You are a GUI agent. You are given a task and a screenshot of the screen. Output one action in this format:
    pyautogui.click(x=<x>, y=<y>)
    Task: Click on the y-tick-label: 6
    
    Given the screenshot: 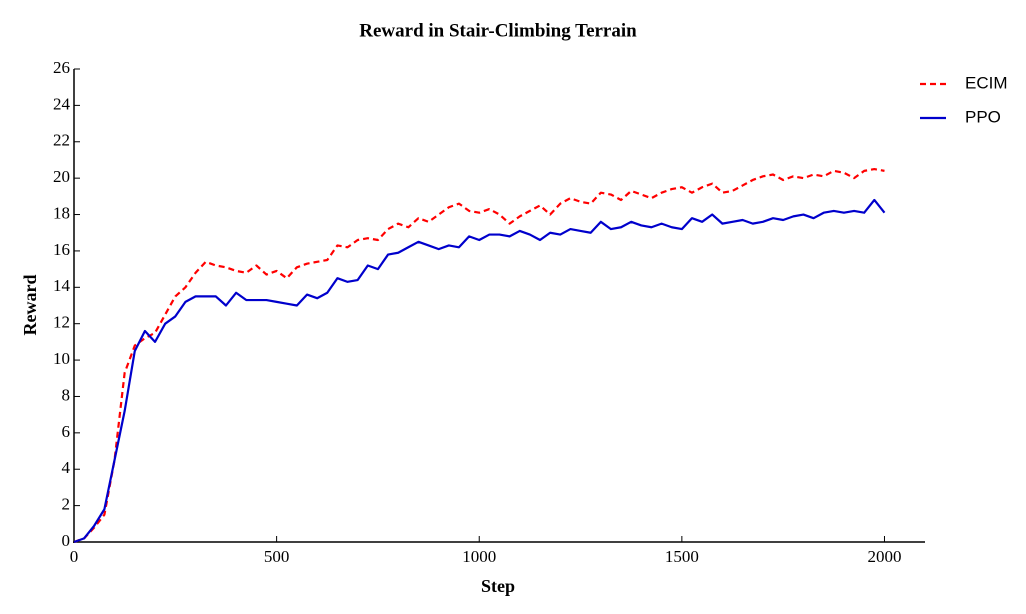 What is the action you would take?
    pyautogui.click(x=66, y=431)
    